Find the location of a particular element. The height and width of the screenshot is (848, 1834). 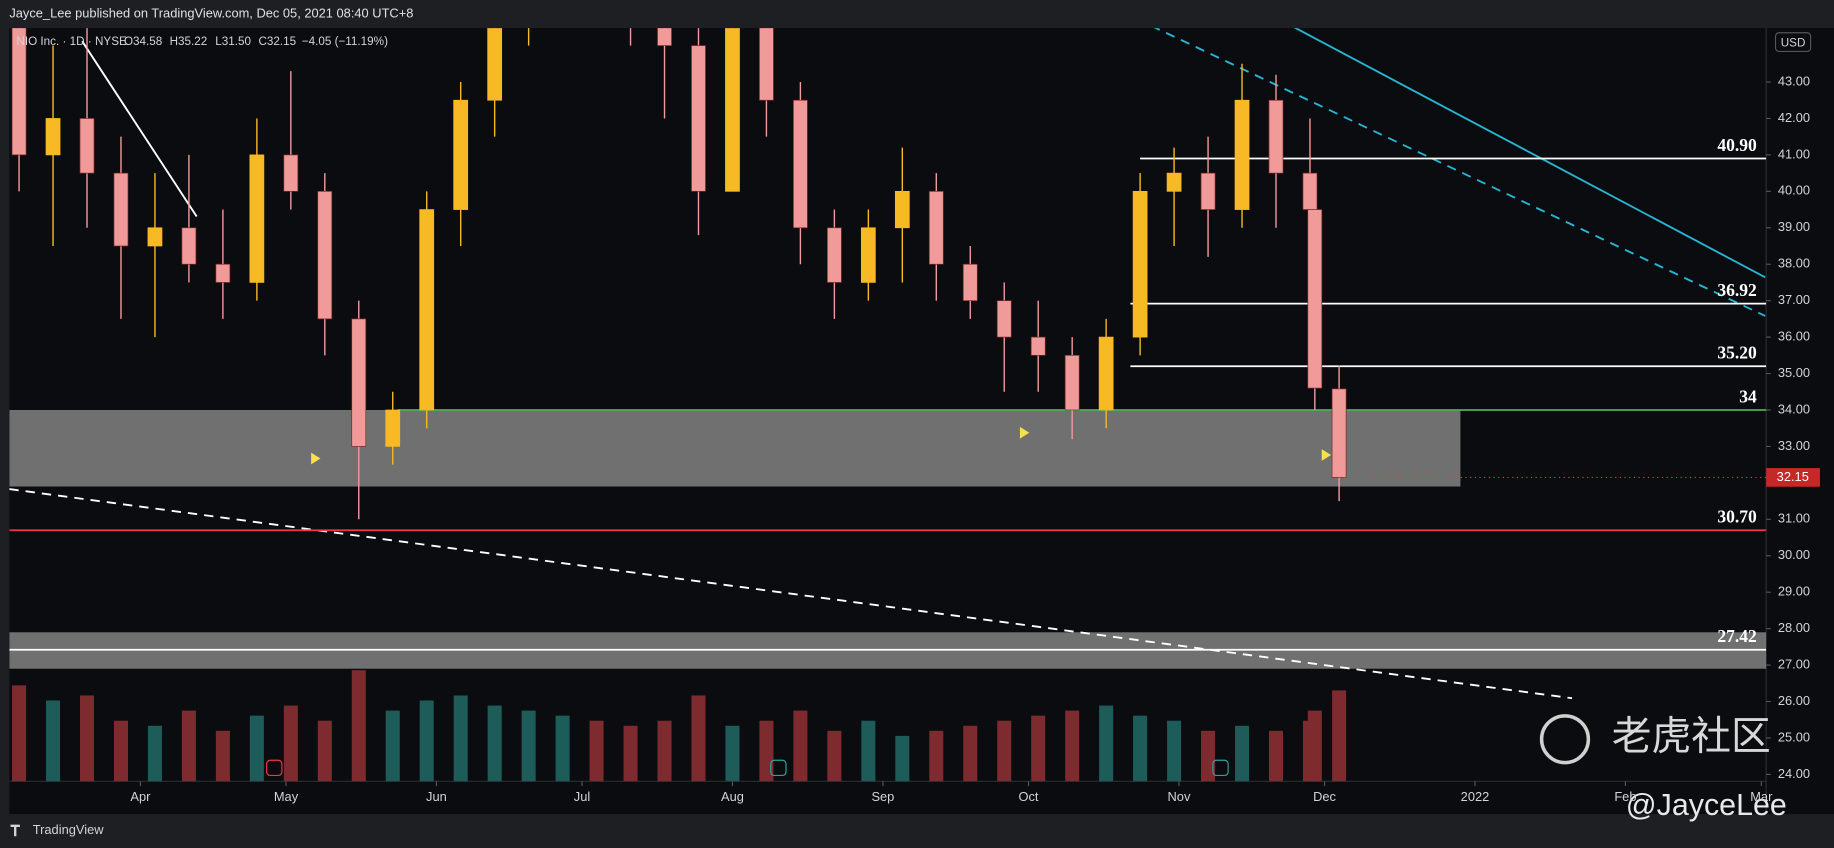

currency: USD is located at coordinates (1793, 42).